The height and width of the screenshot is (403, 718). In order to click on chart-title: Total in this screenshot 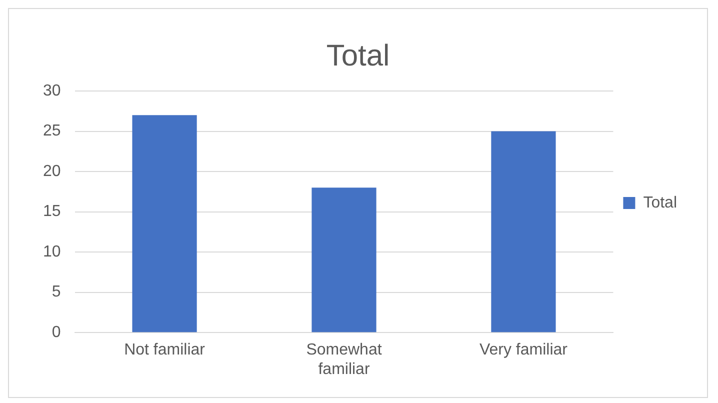, I will do `click(358, 55)`.